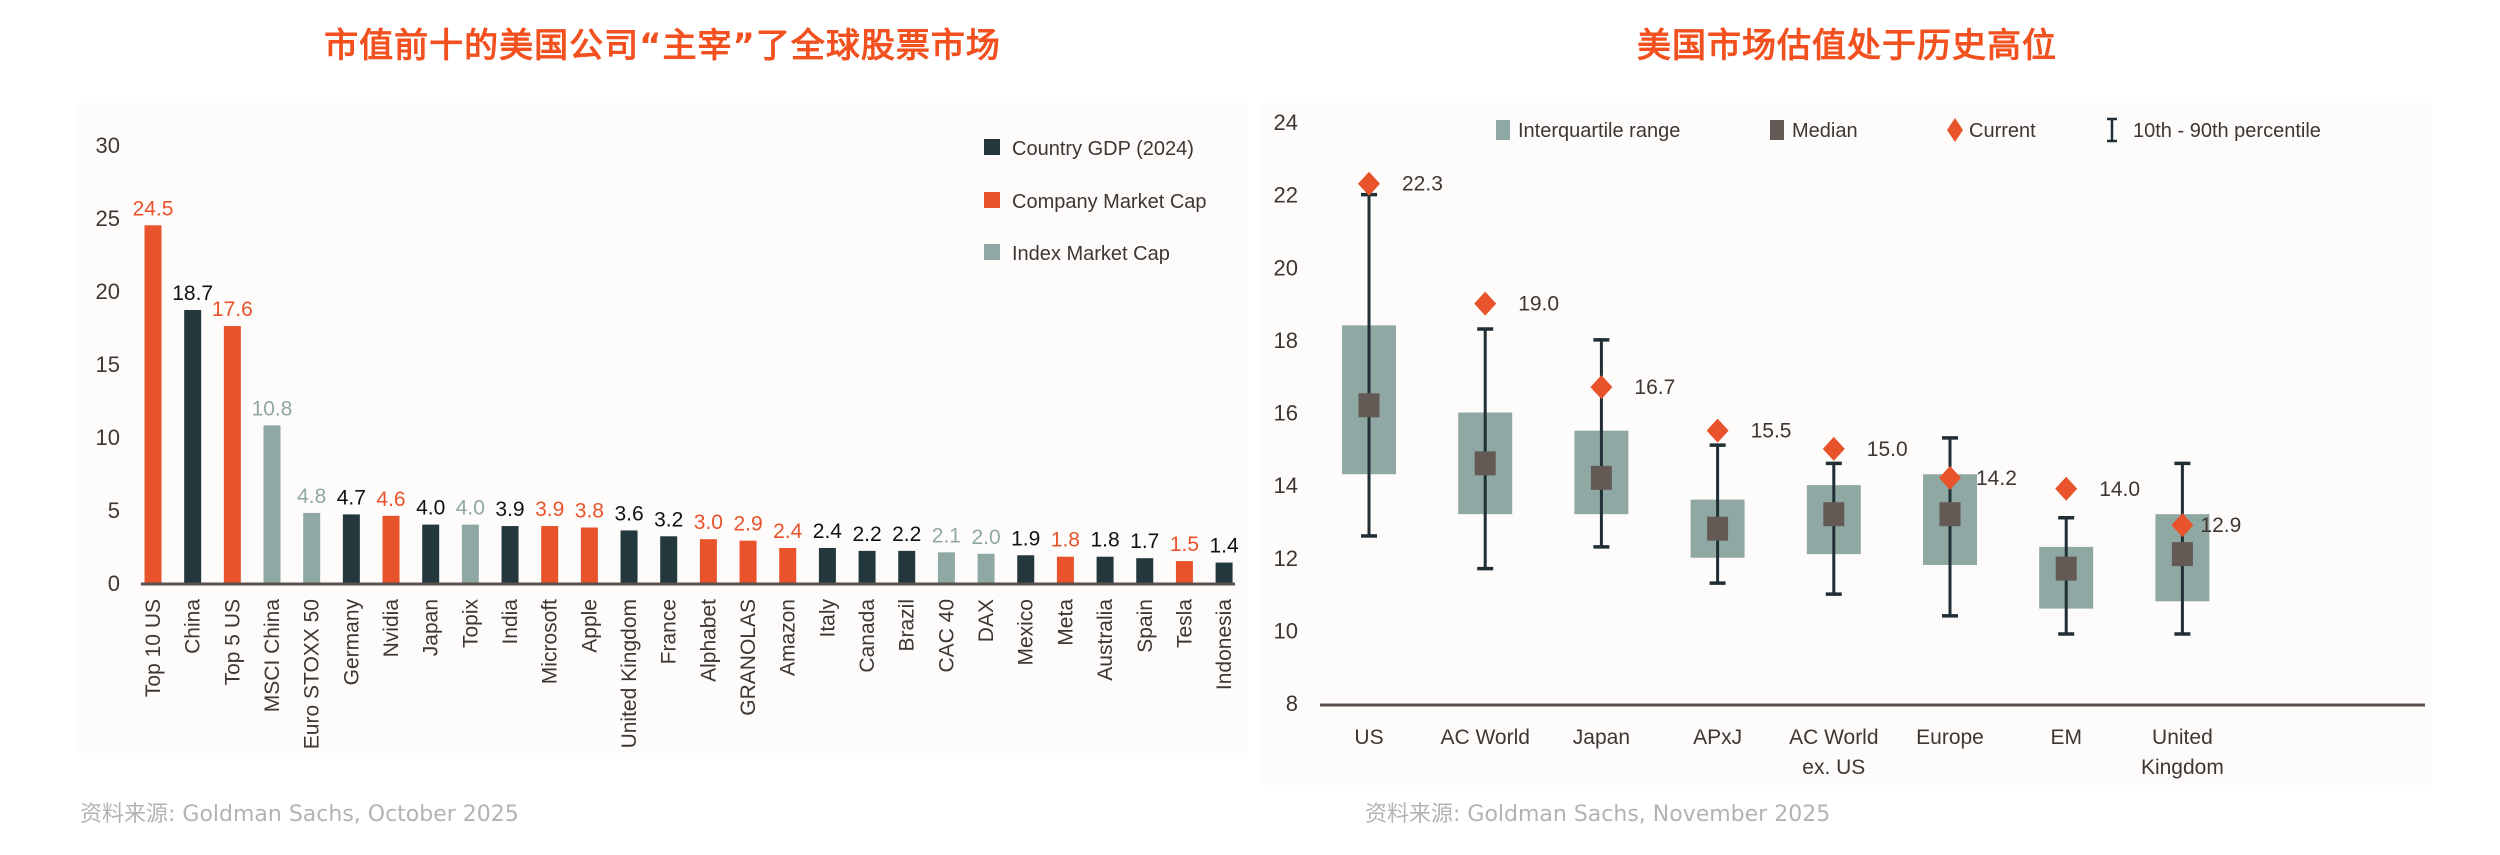 Image resolution: width=2500 pixels, height=855 pixels. Describe the element at coordinates (1065, 622) in the screenshot. I see `x-tick-label: Meta` at that location.